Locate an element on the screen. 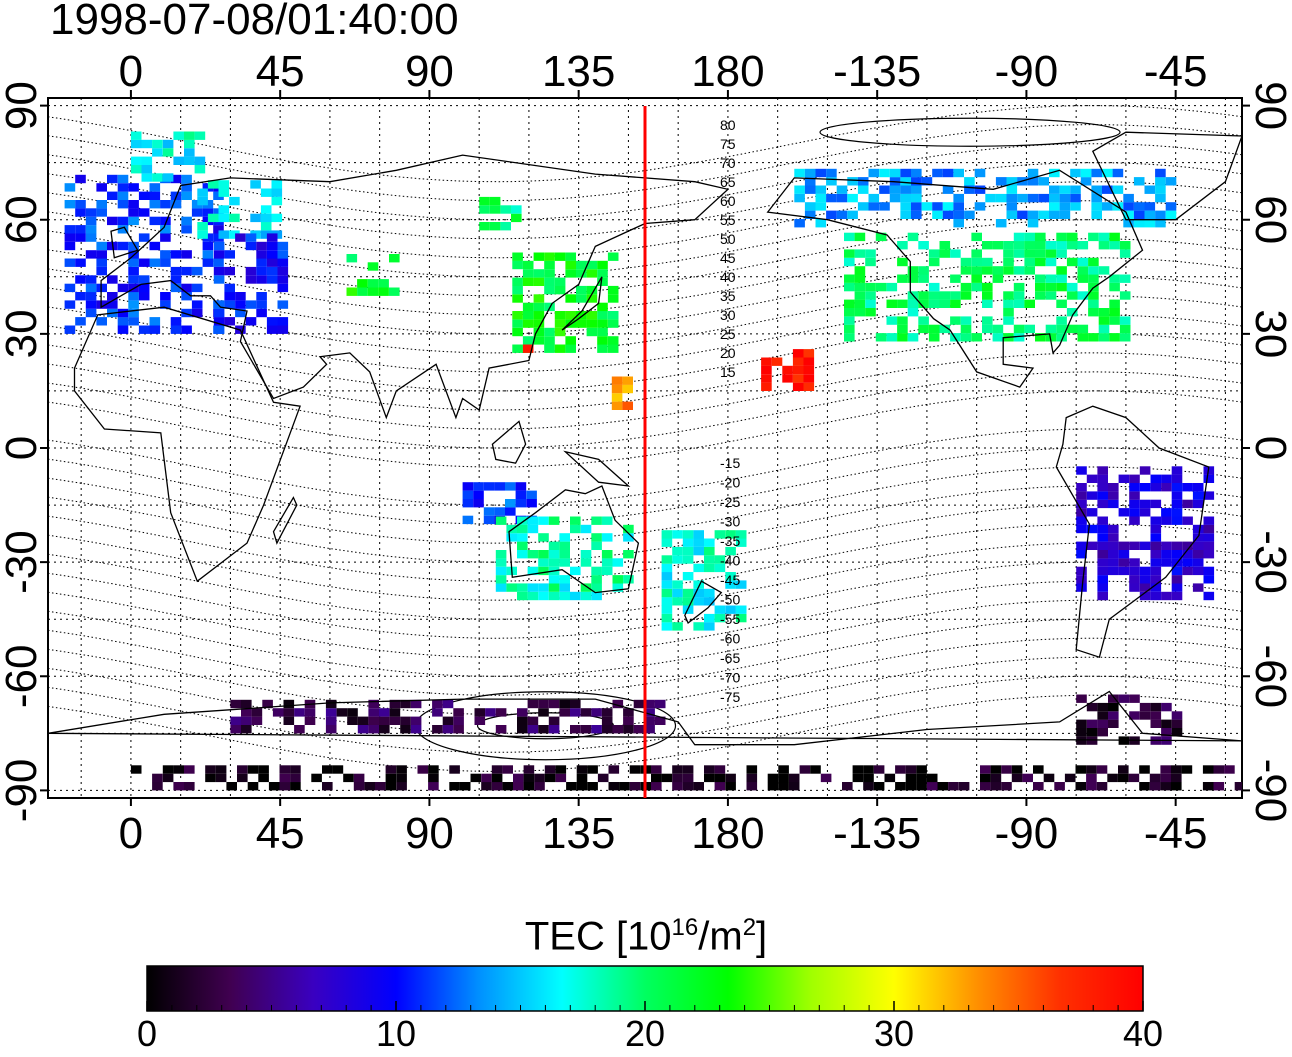 Image resolution: width=1292 pixels, height=1057 pixels. x-tick-label-bottom: 45 is located at coordinates (280, 833).